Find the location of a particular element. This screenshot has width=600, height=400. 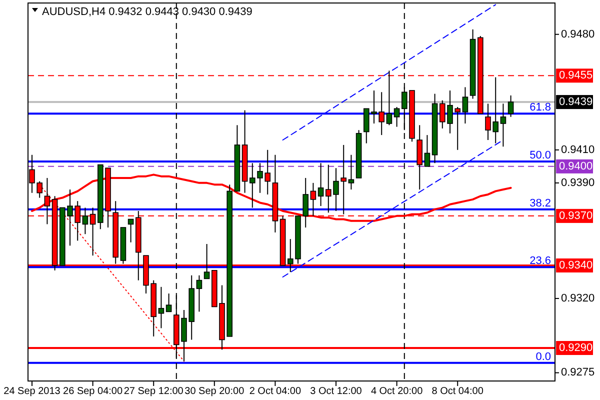

annotation: 0.0 is located at coordinates (543, 356).